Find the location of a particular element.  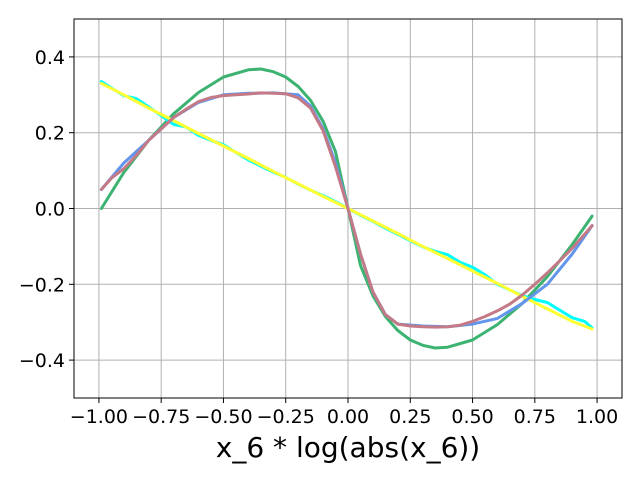

y-tick-label: 0.0 is located at coordinates (50, 210).